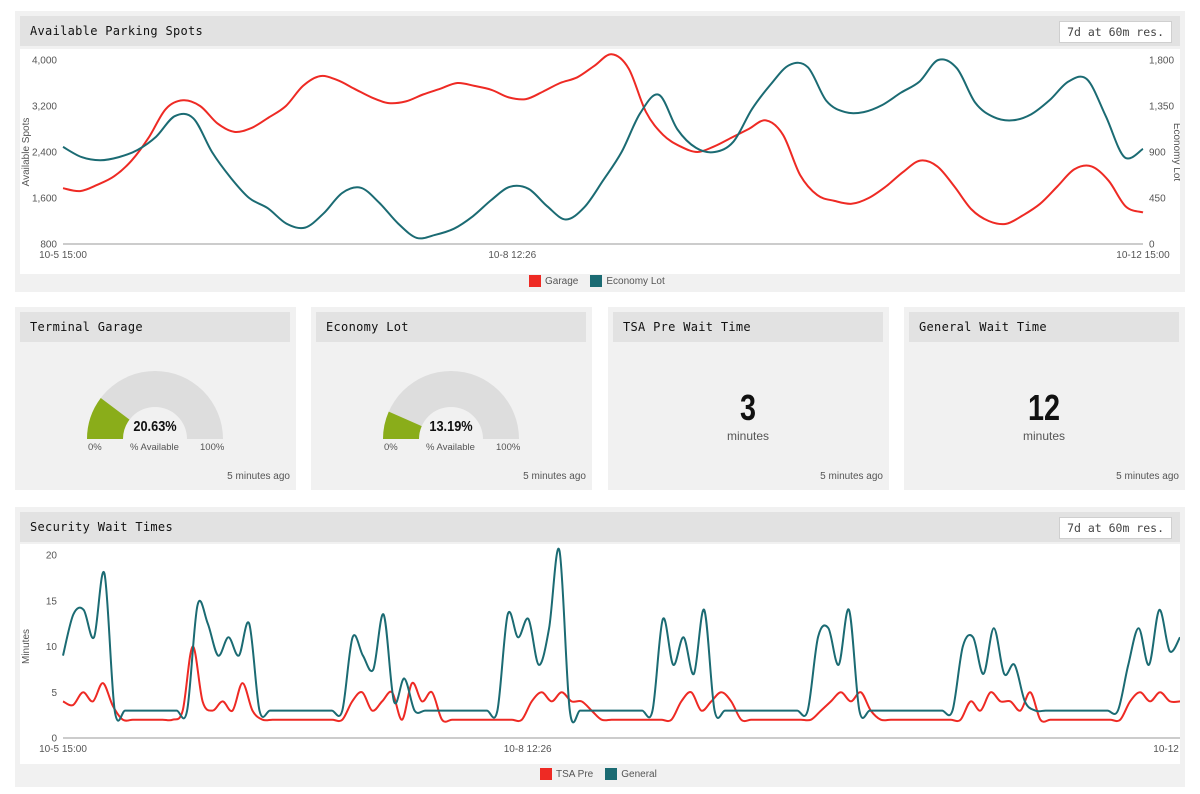 The image size is (1200, 794). What do you see at coordinates (1157, 199) in the screenshot?
I see `y-right-tick-label: 450` at bounding box center [1157, 199].